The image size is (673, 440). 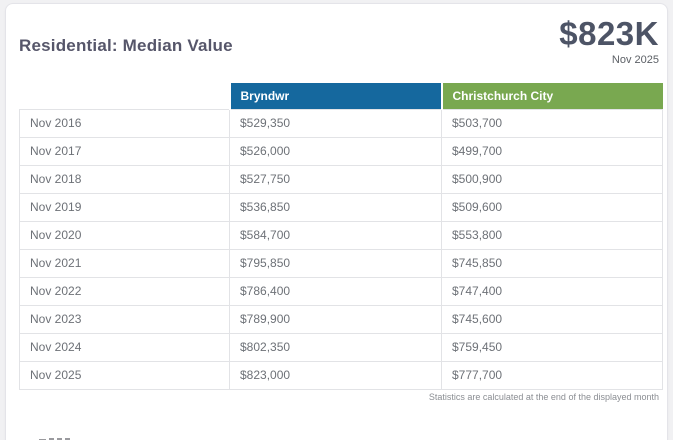 What do you see at coordinates (552, 207) in the screenshot?
I see `cell-christchurch-city: $509,600` at bounding box center [552, 207].